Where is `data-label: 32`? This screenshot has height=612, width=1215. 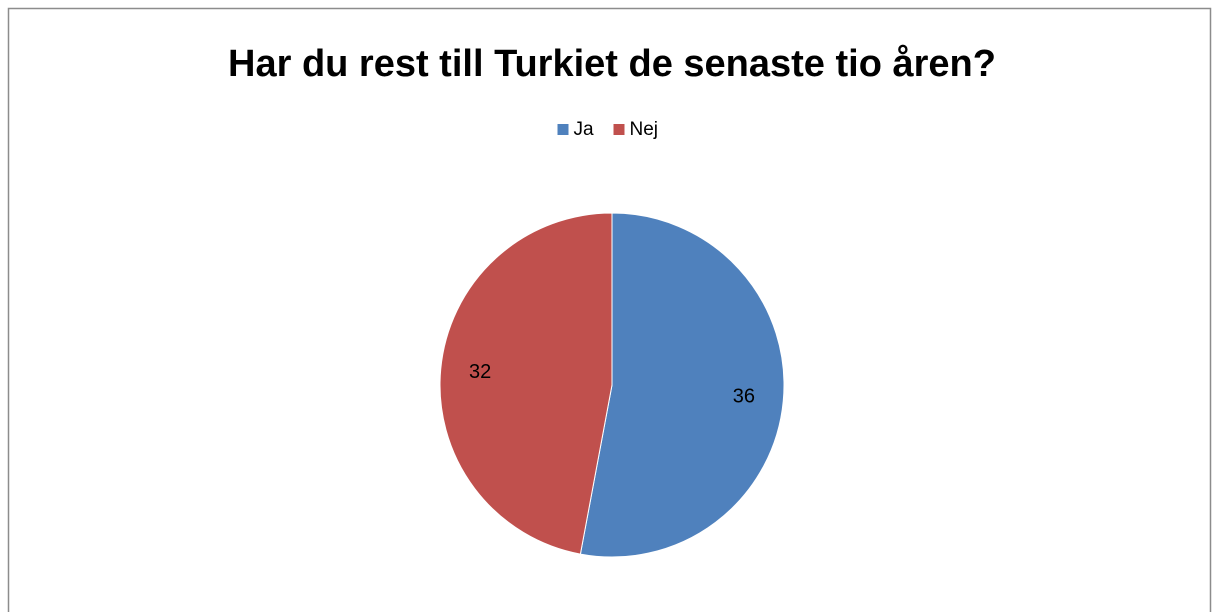 data-label: 32 is located at coordinates (480, 372).